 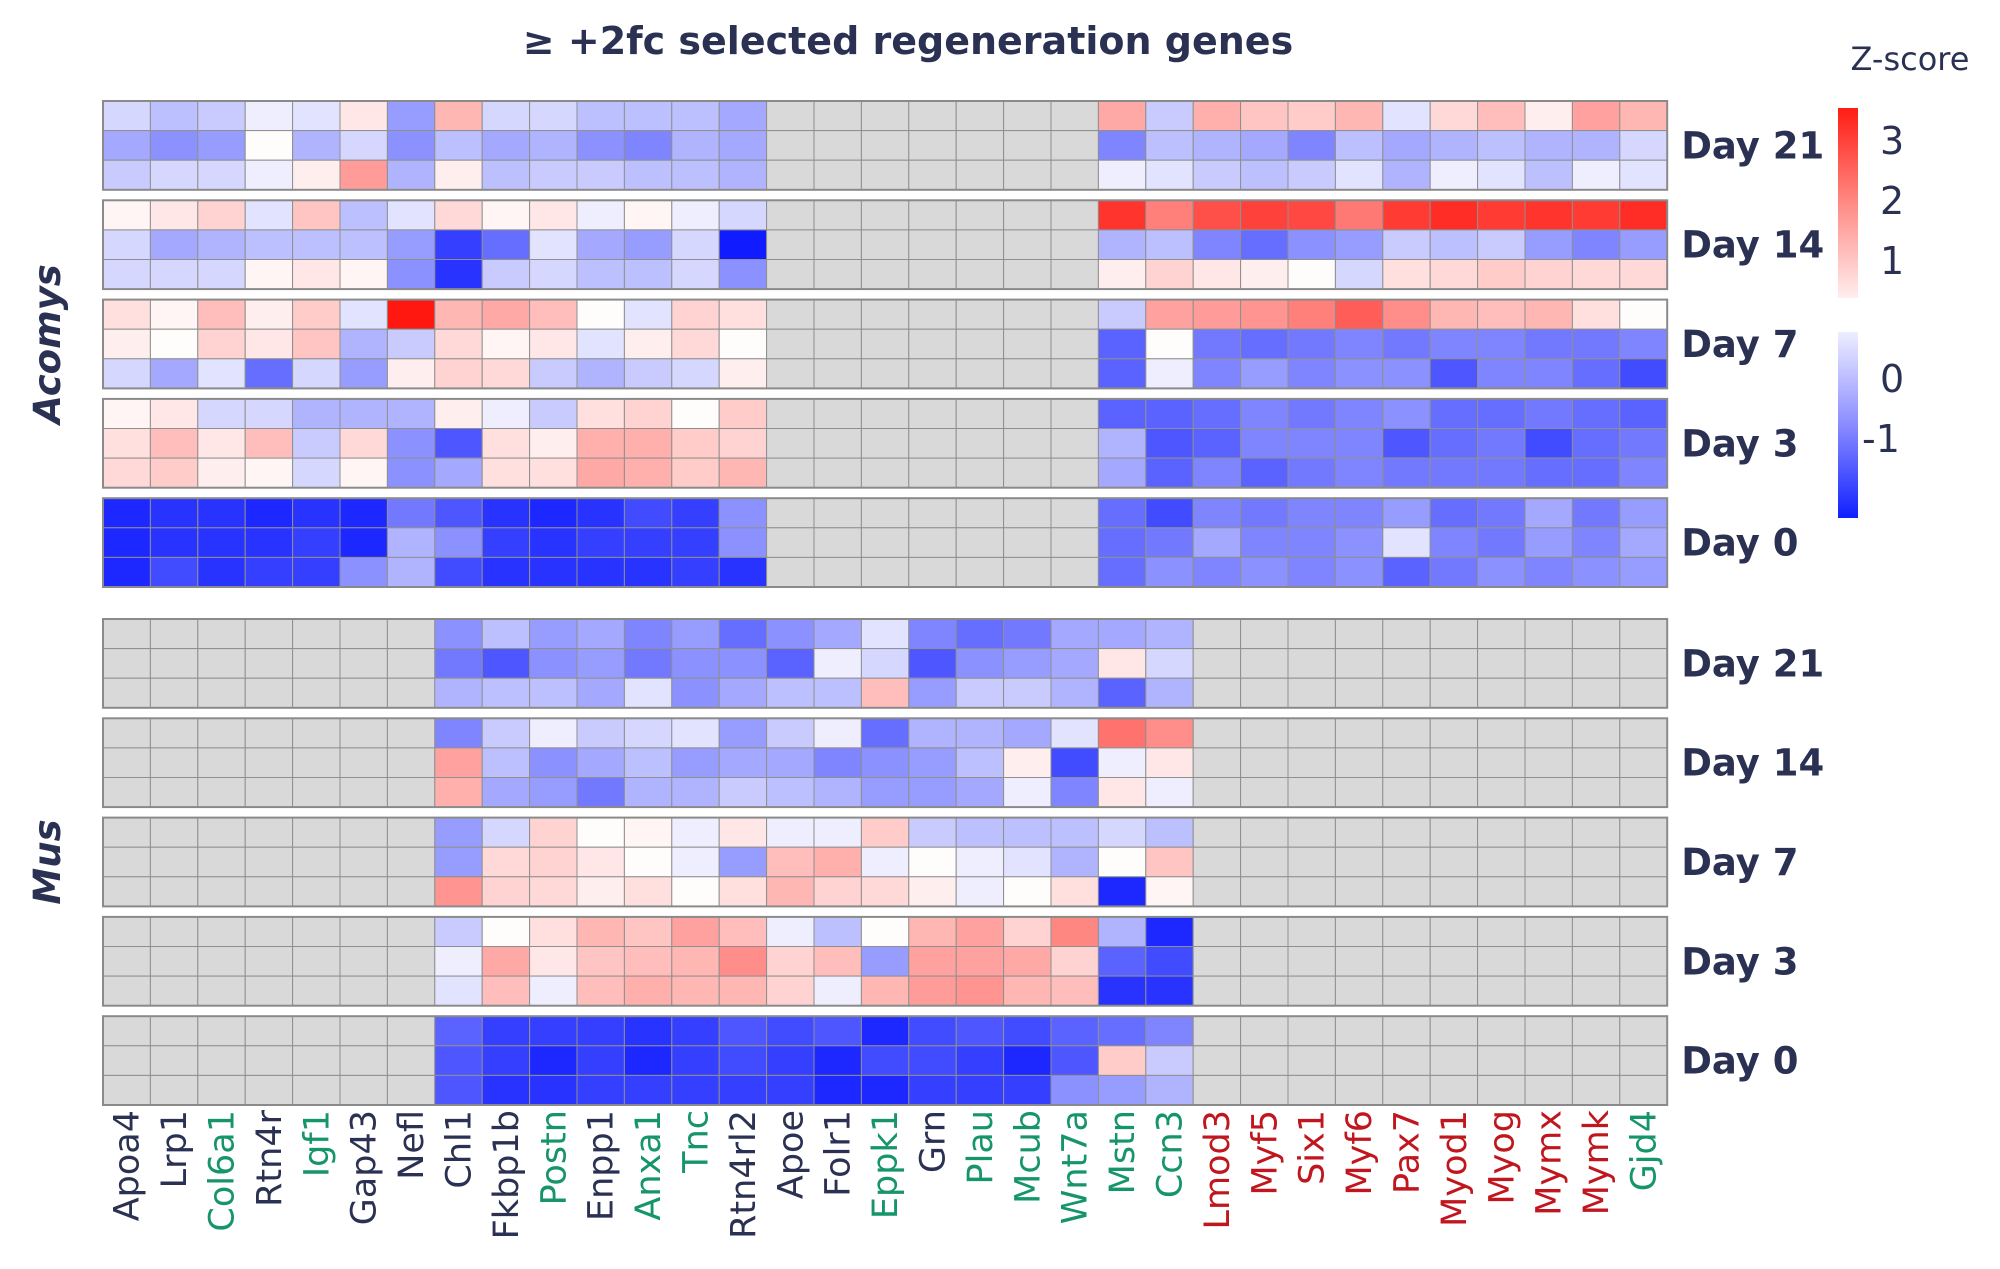 I want to click on day-label: Day 3, so click(x=1739, y=443).